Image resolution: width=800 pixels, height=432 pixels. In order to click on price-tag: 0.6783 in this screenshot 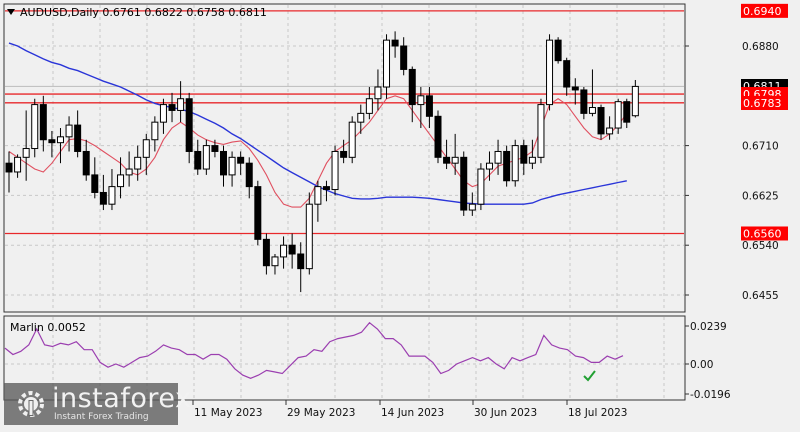, I will do `click(762, 103)`.